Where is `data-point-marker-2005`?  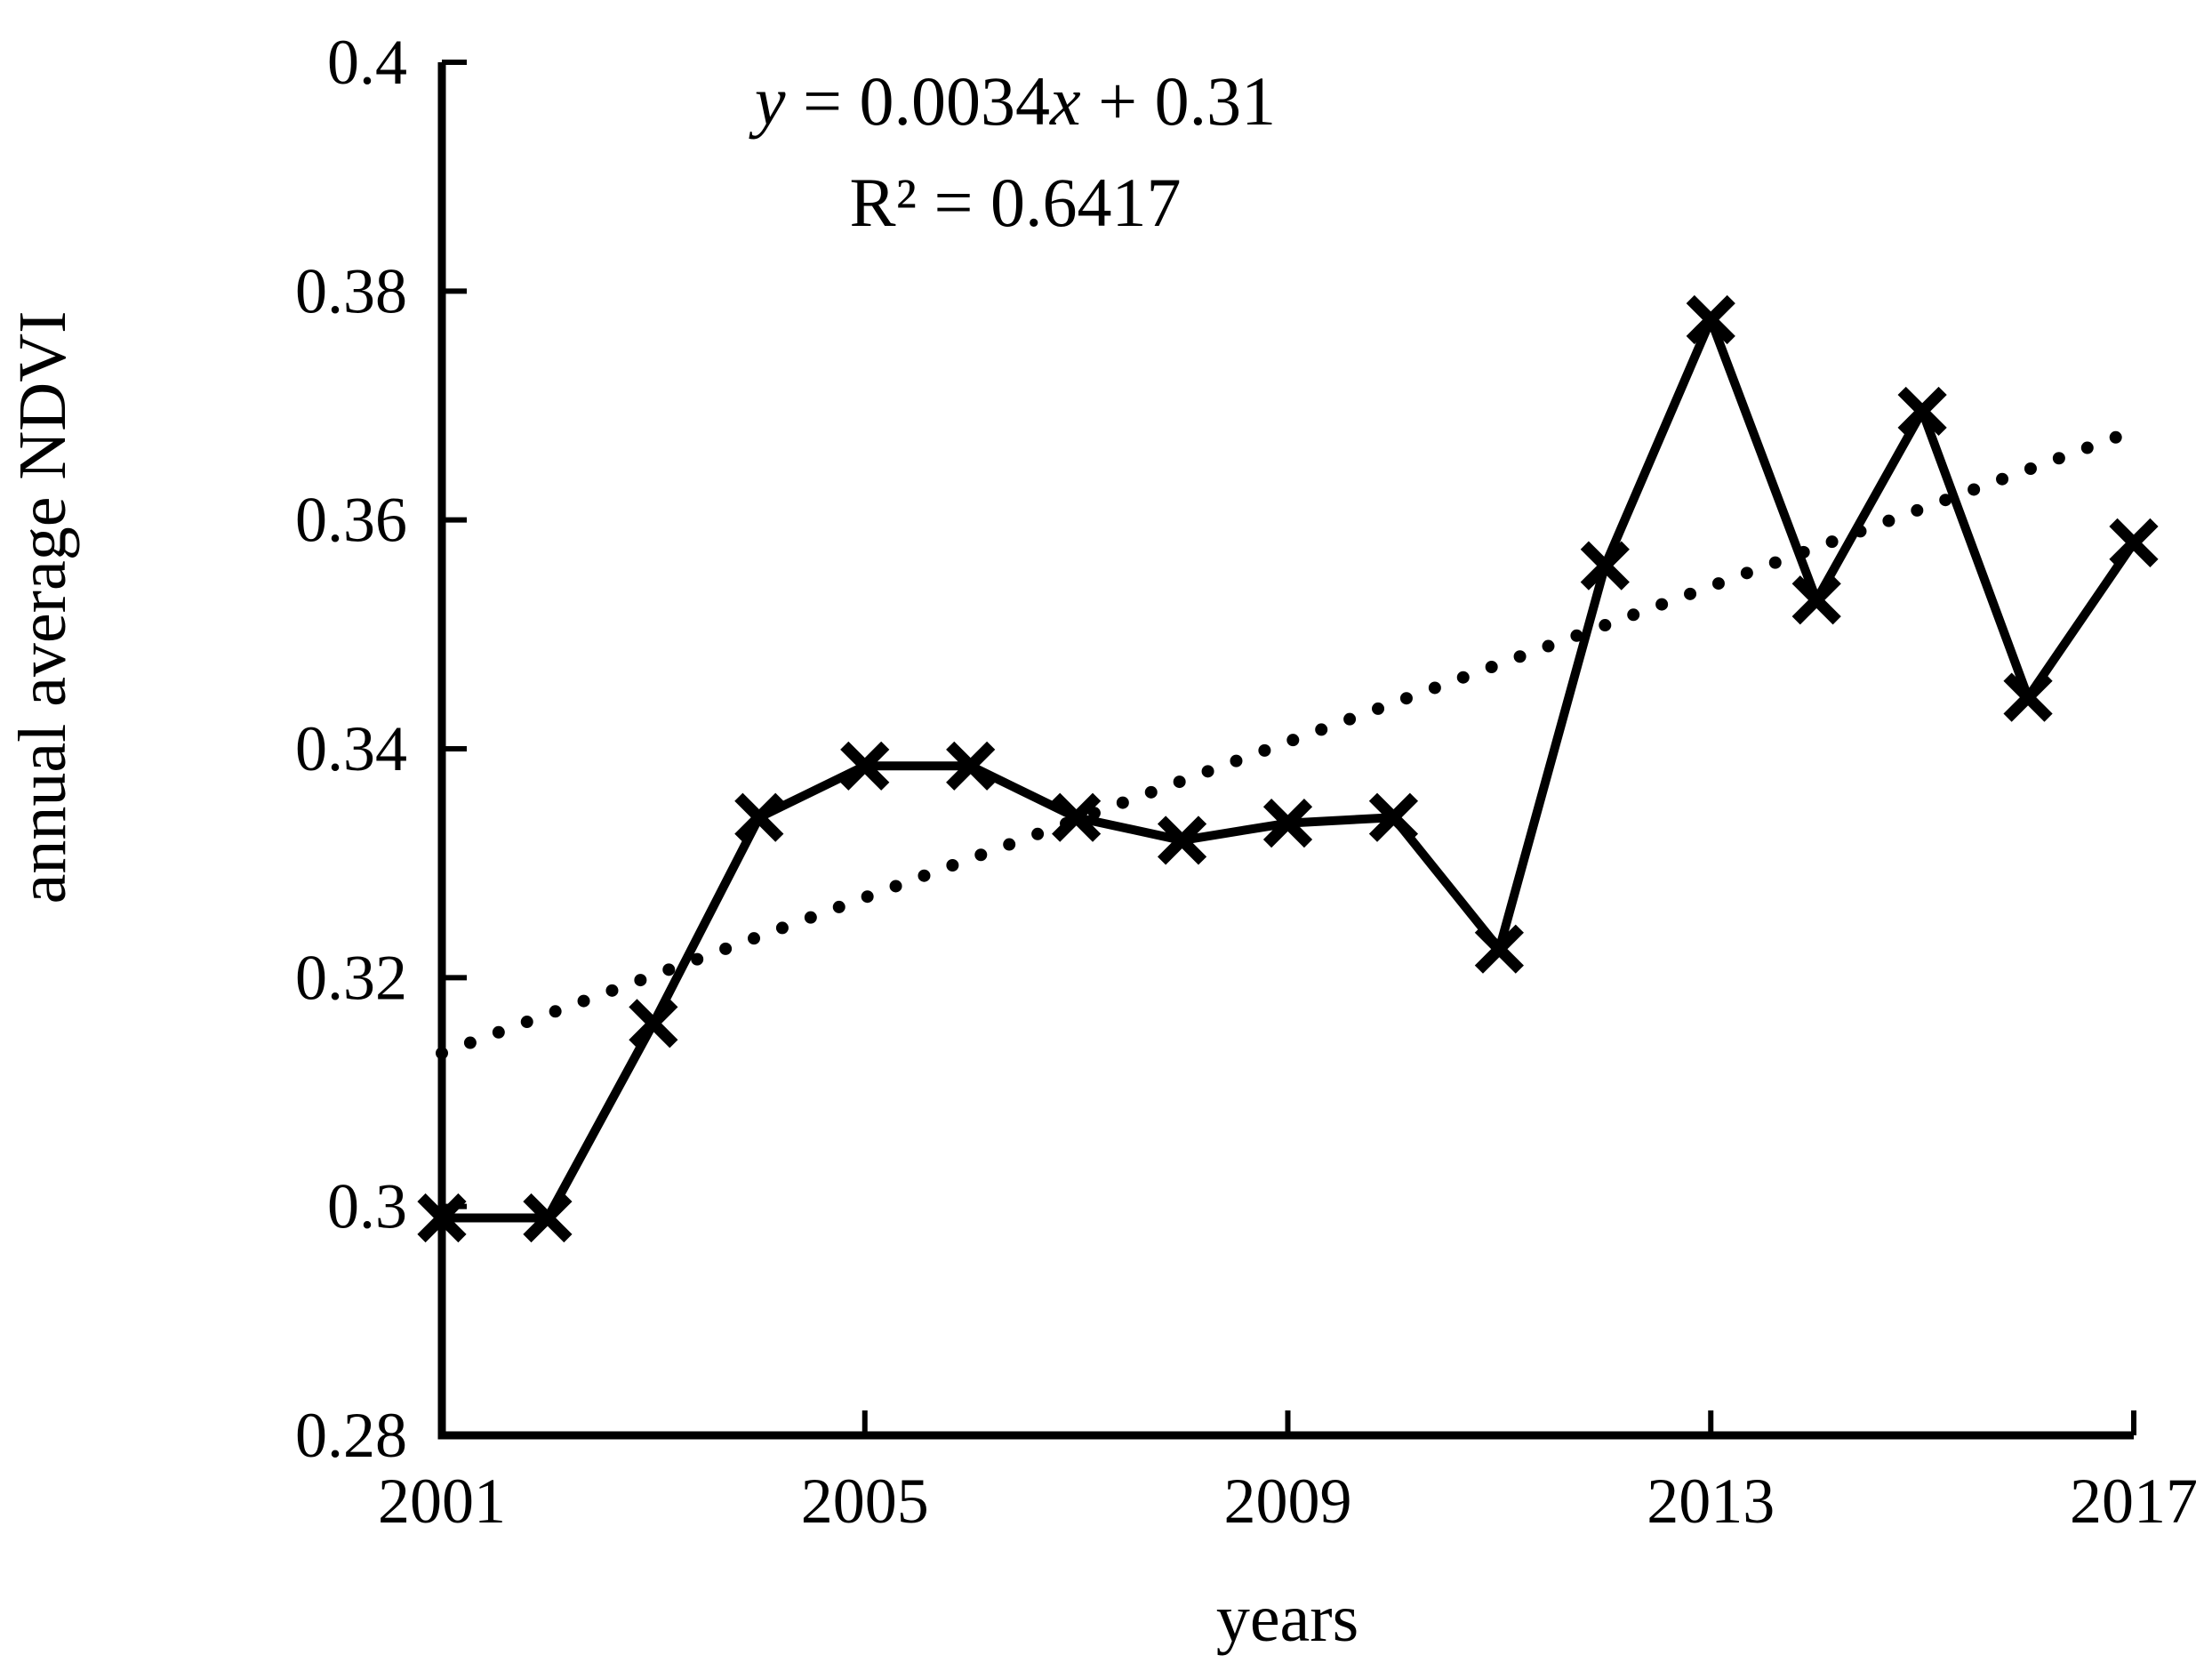 data-point-marker-2005 is located at coordinates (865, 766).